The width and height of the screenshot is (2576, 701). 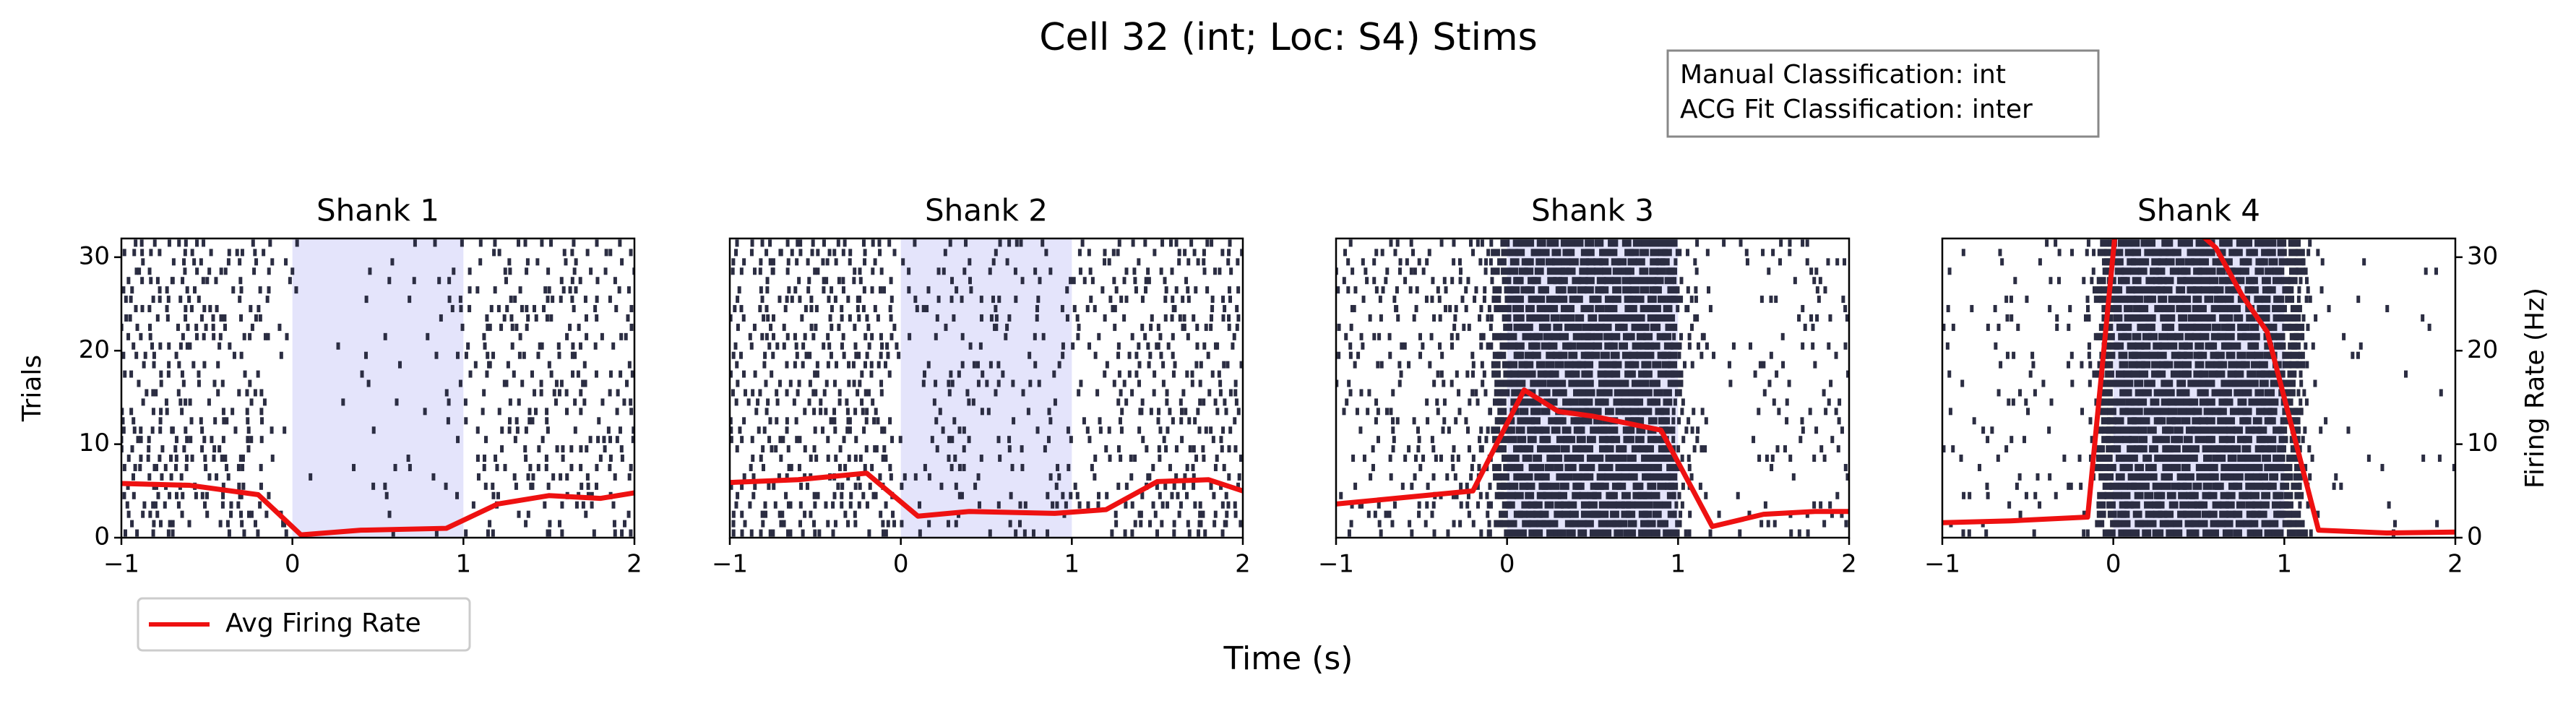 I want to click on axes-frame, so click(x=986, y=388).